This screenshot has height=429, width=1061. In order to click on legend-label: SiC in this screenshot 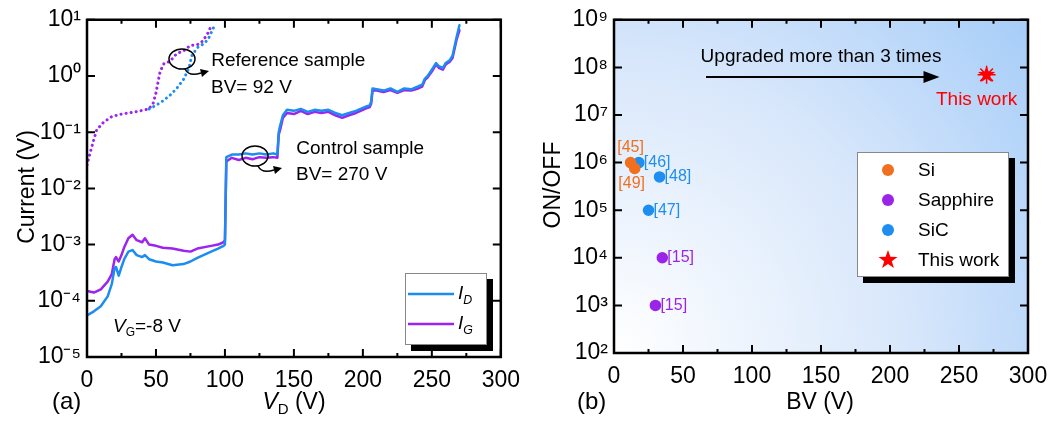, I will do `click(933, 229)`.